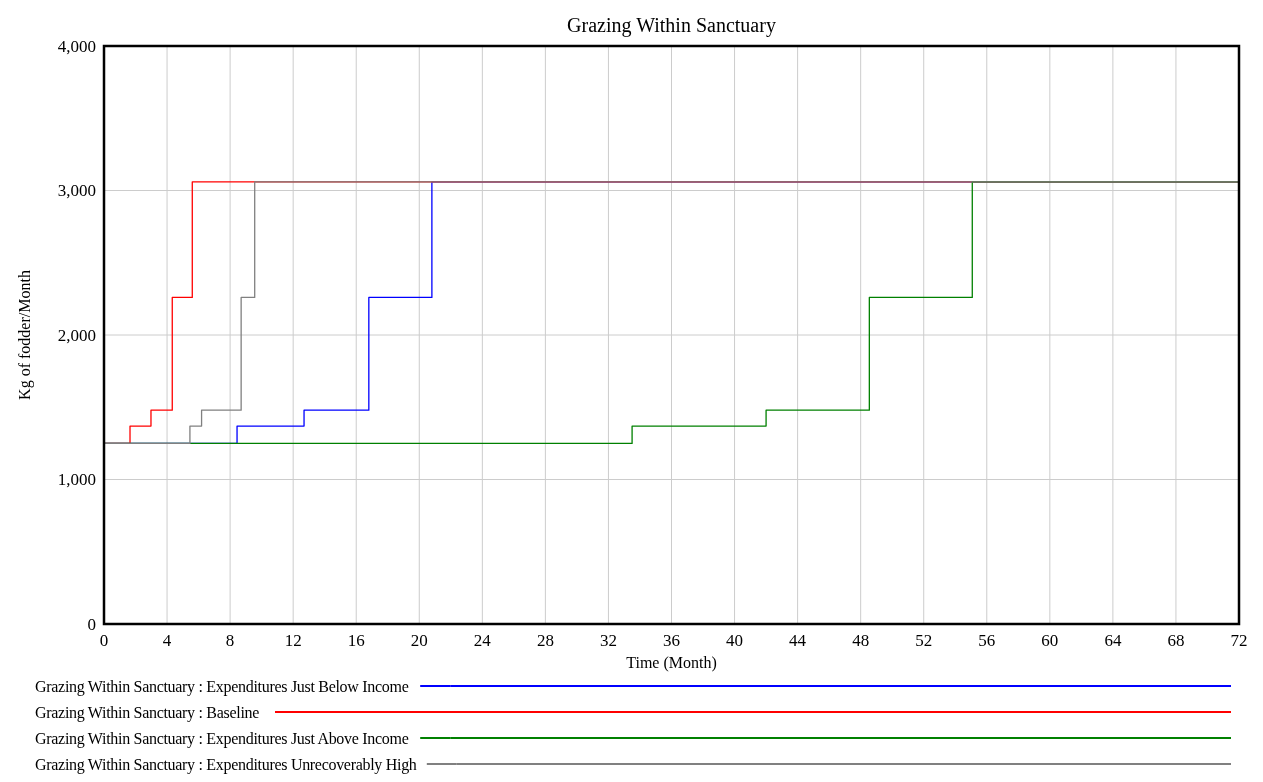 This screenshot has height=782, width=1263. I want to click on x-tick-label: 16, so click(356, 640).